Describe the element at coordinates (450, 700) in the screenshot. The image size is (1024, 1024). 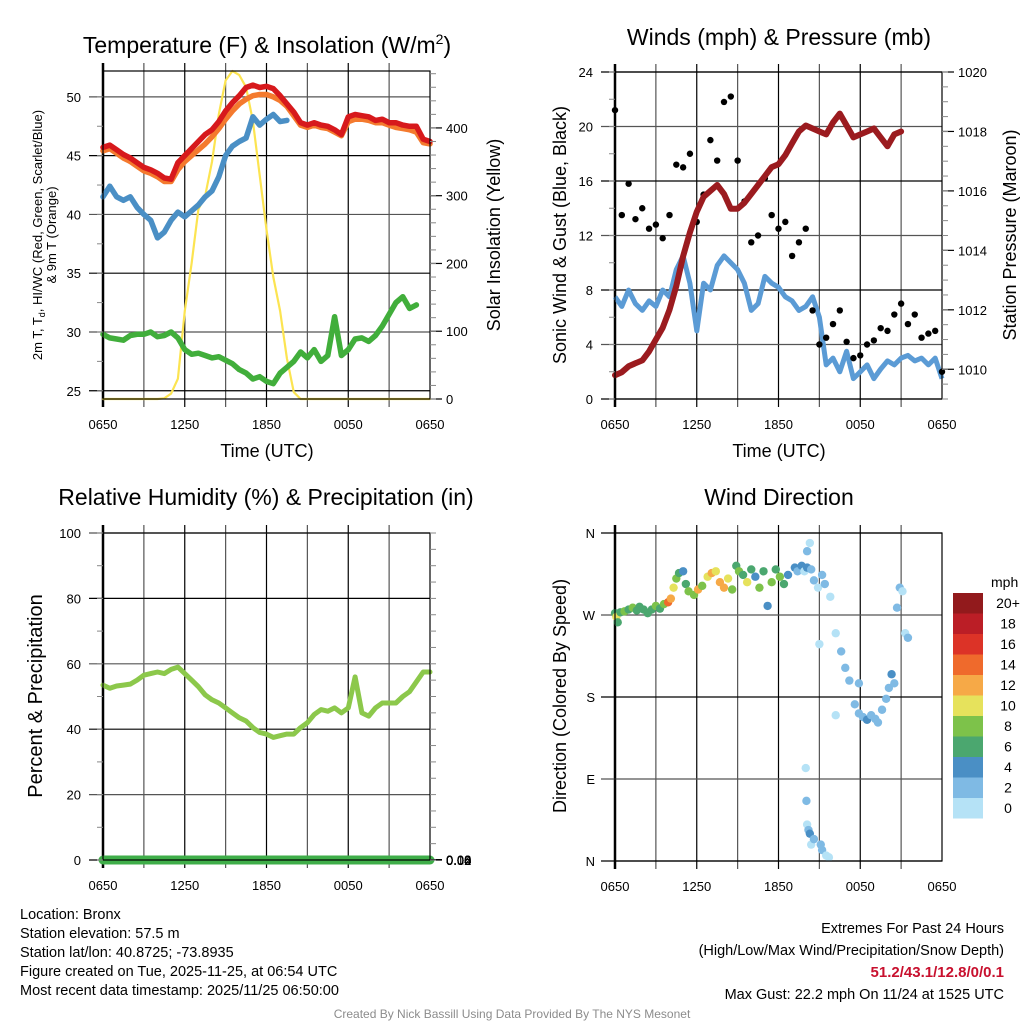
I see `precip-y-ticks: 0.000.020.040.060.080.10` at that location.